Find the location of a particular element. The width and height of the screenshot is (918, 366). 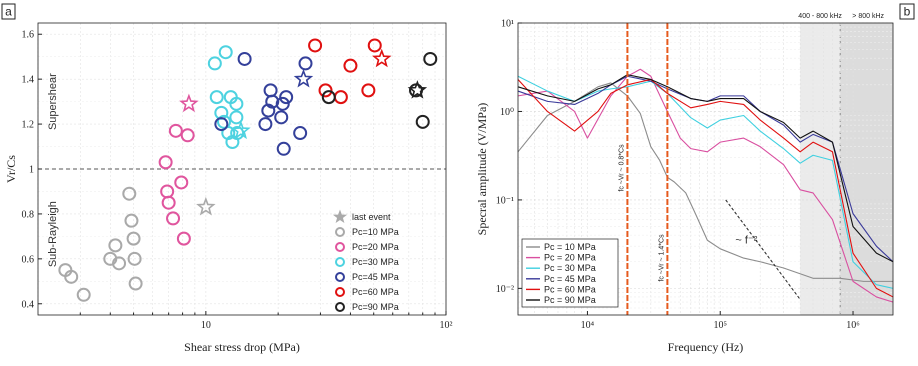

legend-label: last event is located at coordinates (371, 217).